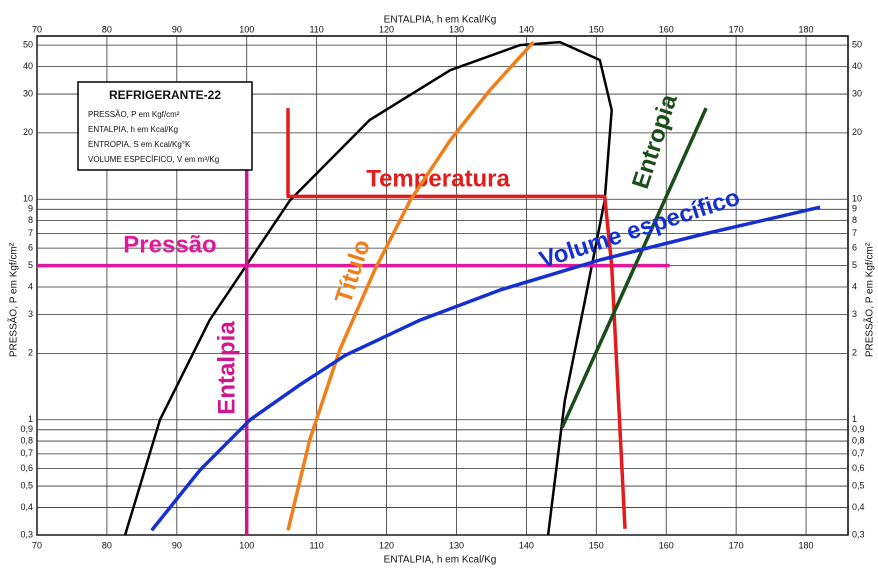 The image size is (878, 573). Describe the element at coordinates (153, 159) in the screenshot. I see `legend-line: VOLUME ESPECÍFICO, V em m³/Kg` at that location.